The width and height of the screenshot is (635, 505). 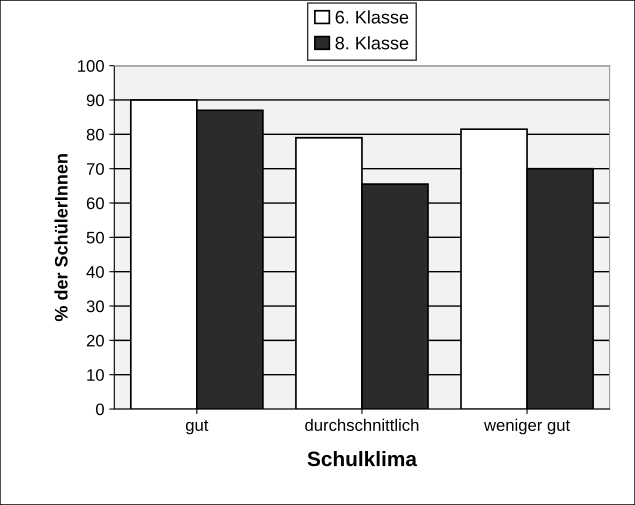 What do you see at coordinates (100, 409) in the screenshot?
I see `y-tick-label: 0` at bounding box center [100, 409].